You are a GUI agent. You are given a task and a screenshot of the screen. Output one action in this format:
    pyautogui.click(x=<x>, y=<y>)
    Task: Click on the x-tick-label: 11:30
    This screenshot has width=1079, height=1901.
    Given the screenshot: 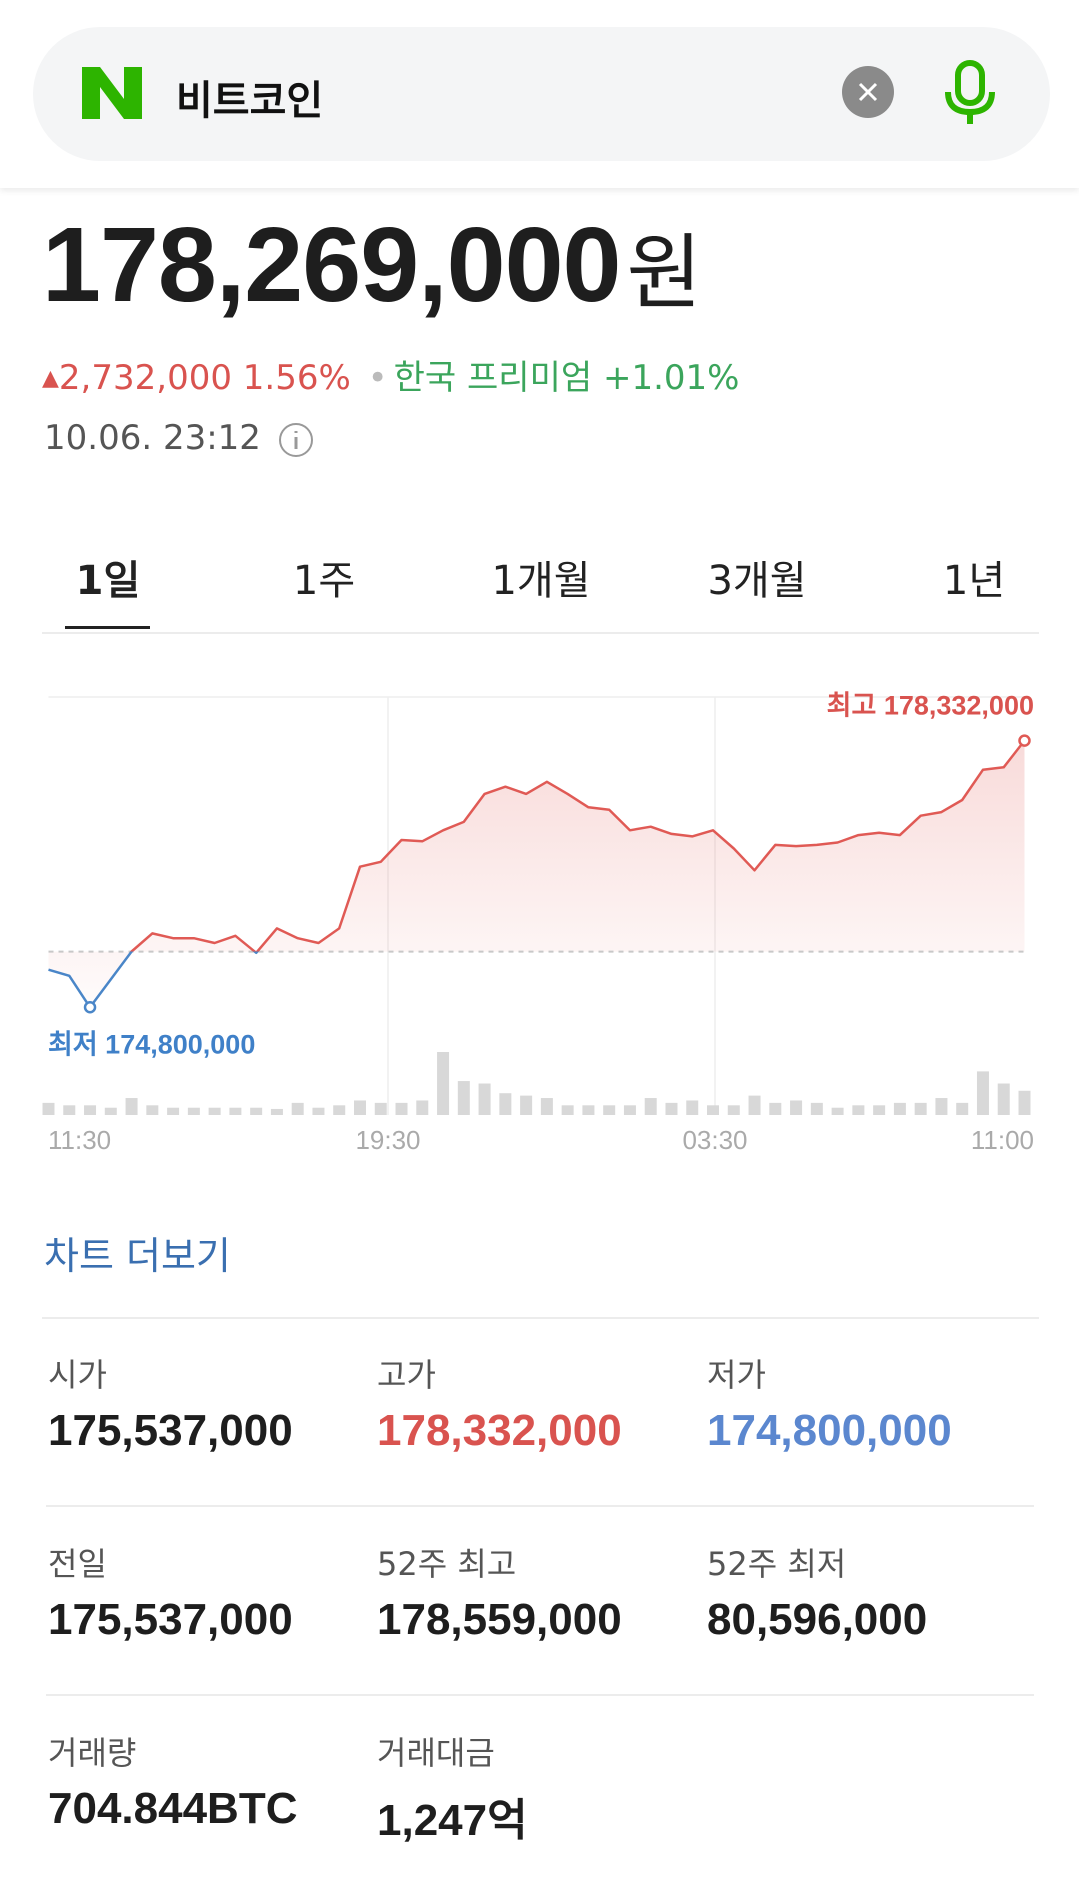 What is the action you would take?
    pyautogui.click(x=79, y=1140)
    